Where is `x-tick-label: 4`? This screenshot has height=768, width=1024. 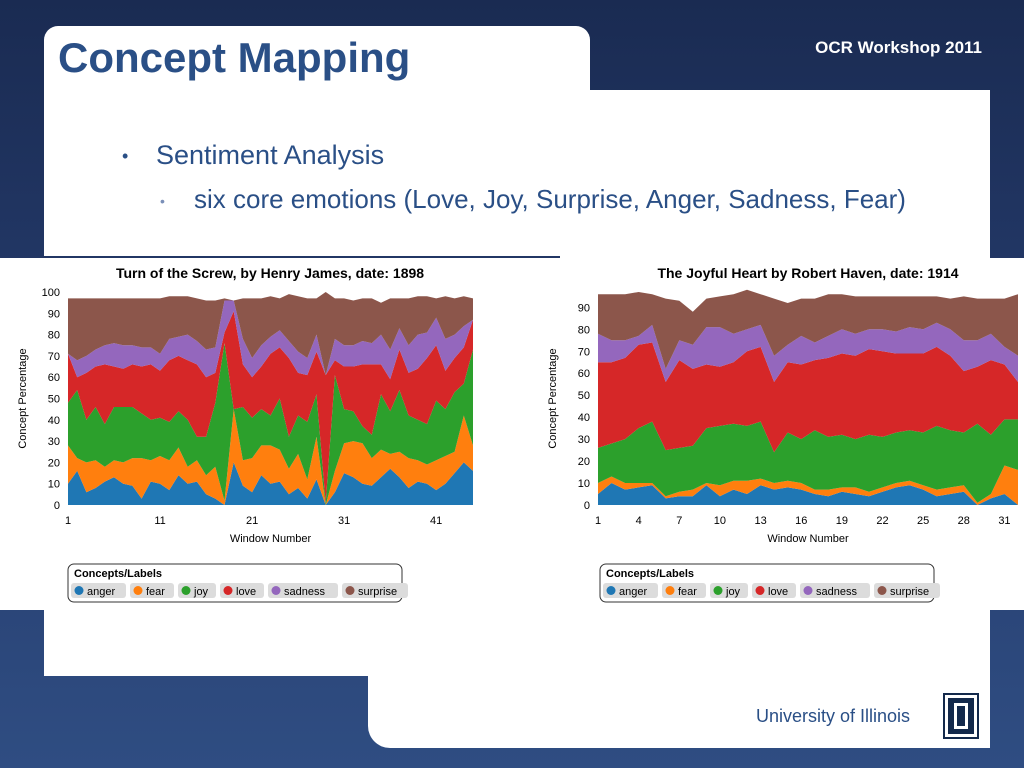 x-tick-label: 4 is located at coordinates (639, 521).